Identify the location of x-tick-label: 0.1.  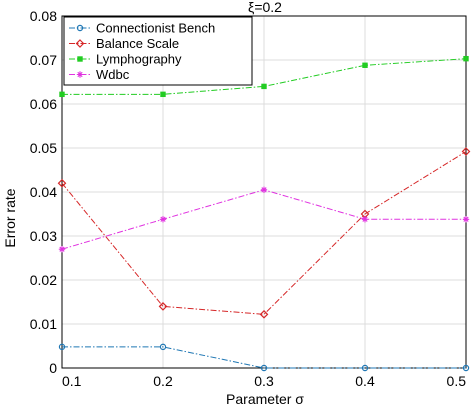
(72, 381).